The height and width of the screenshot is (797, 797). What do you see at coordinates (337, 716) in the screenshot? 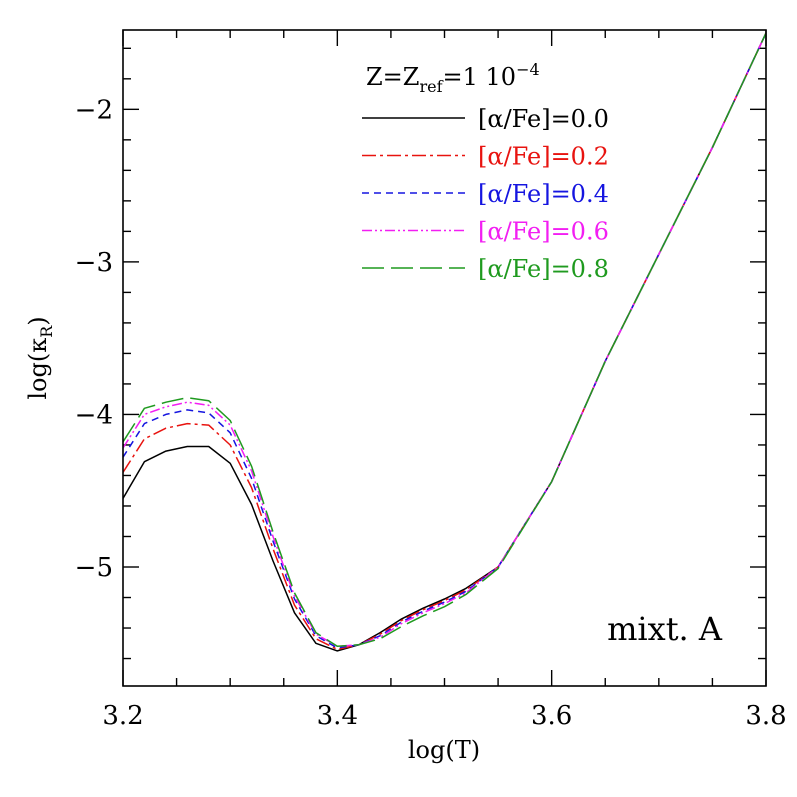
I see `x-tick-label: 3.4` at bounding box center [337, 716].